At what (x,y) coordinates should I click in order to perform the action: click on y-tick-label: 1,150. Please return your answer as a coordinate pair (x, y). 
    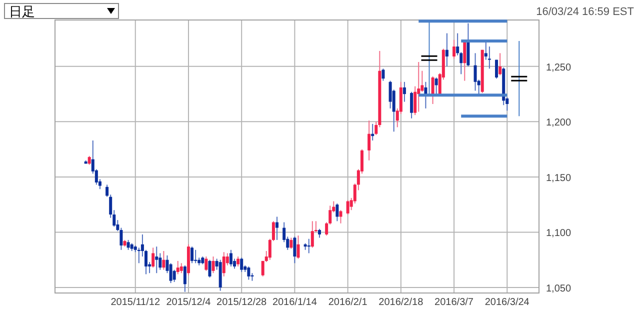
    Looking at the image, I should click on (559, 178).